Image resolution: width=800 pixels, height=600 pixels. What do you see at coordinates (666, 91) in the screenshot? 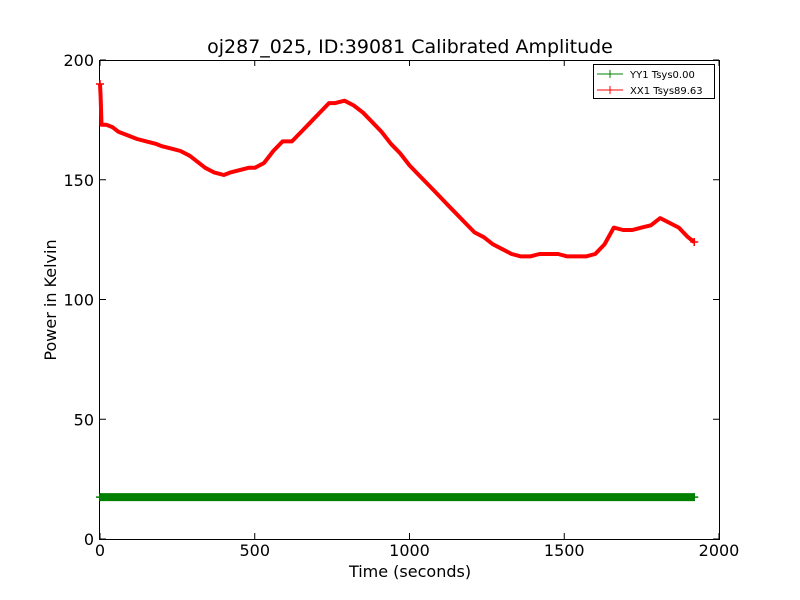
I see `legend-label: XX1 Tsys89.63` at bounding box center [666, 91].